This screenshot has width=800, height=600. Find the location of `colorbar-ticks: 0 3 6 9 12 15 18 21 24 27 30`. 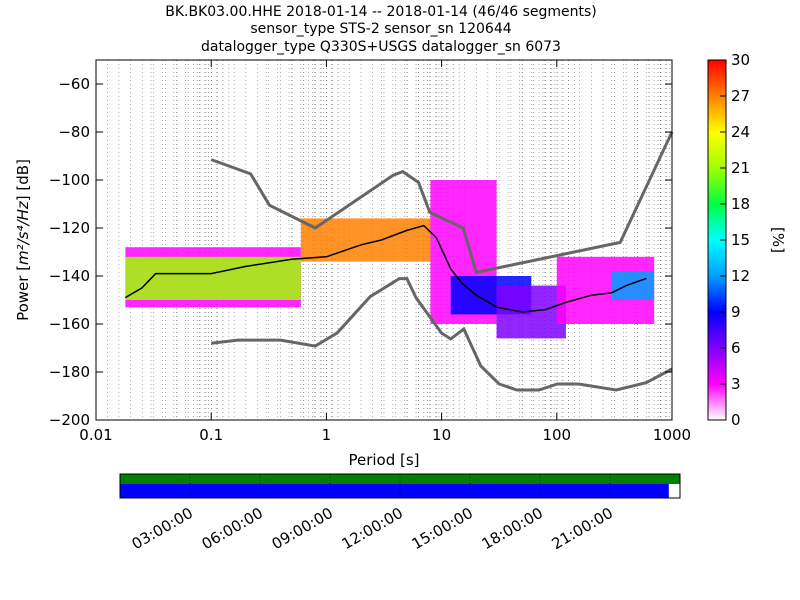

colorbar-ticks: 0 3 6 9 12 15 18 21 24 27 30 is located at coordinates (735, 240).